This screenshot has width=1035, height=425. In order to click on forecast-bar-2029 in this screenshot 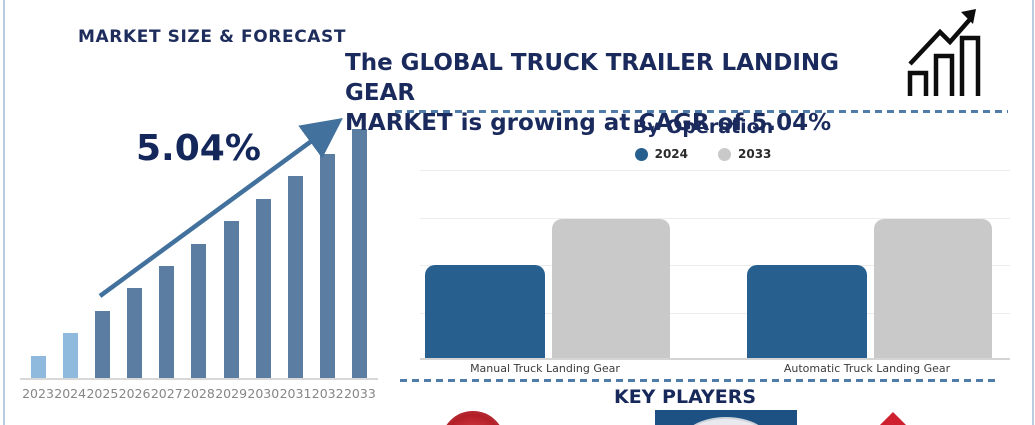, I will do `click(231, 299)`.